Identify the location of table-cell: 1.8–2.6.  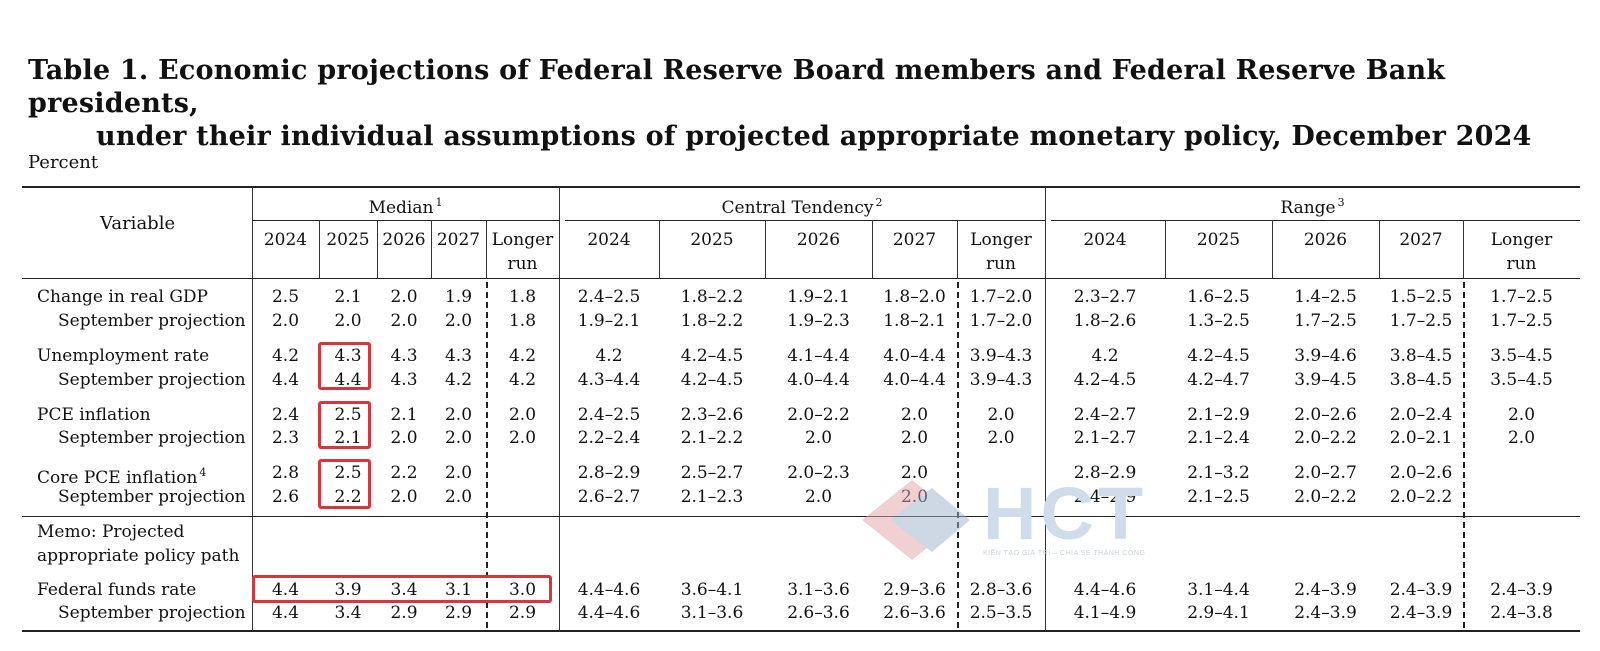
(1105, 321).